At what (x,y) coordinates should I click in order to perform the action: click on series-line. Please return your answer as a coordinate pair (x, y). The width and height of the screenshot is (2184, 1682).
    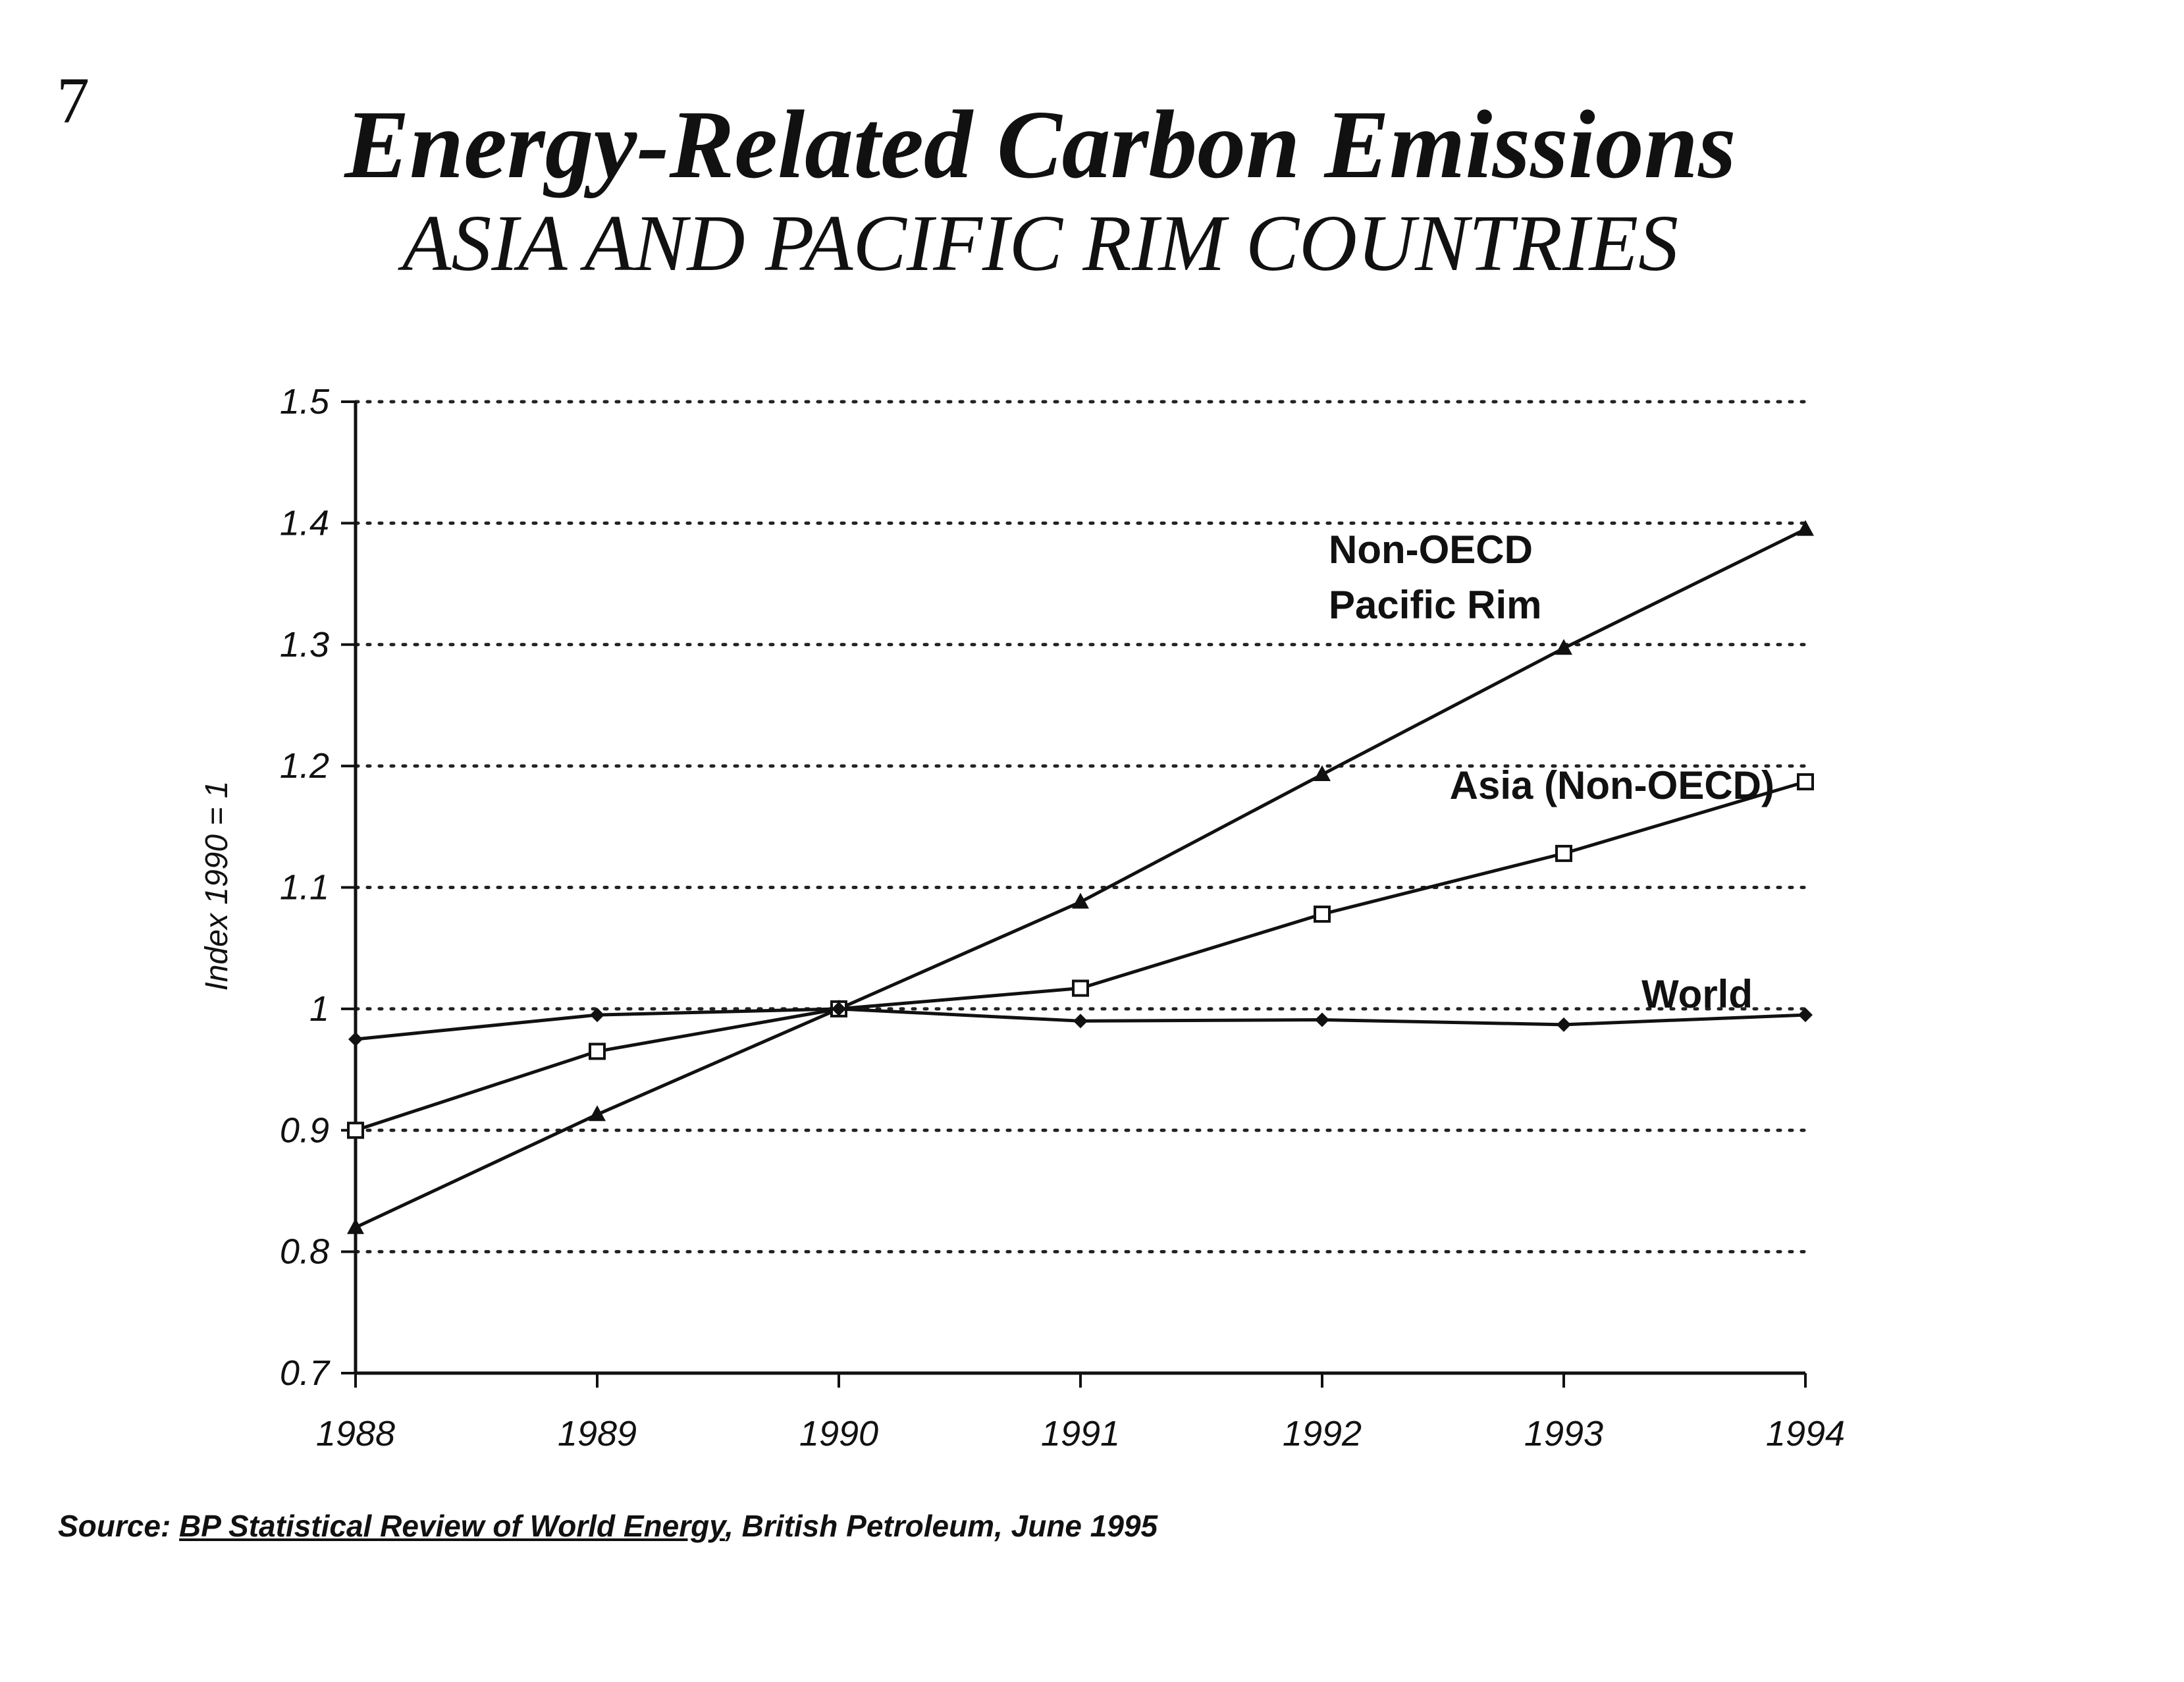
    Looking at the image, I should click on (1080, 956).